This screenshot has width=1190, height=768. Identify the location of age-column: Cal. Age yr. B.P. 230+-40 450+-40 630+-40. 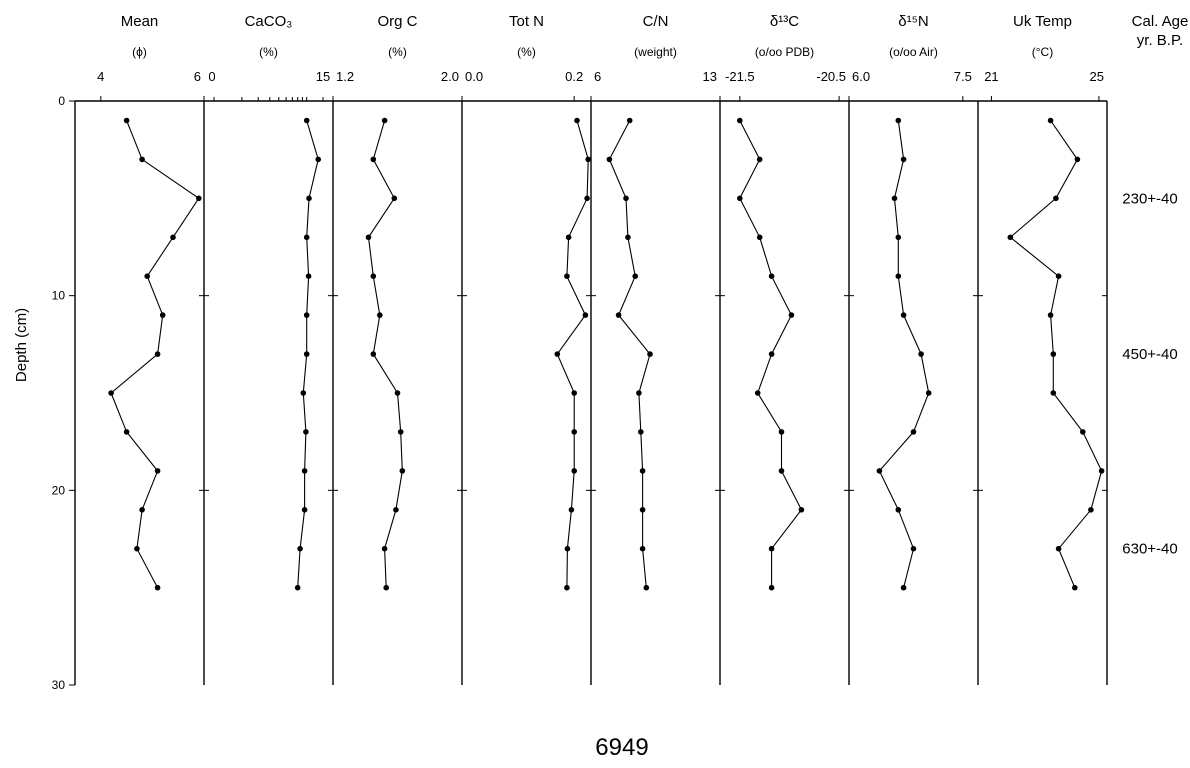
(1155, 285).